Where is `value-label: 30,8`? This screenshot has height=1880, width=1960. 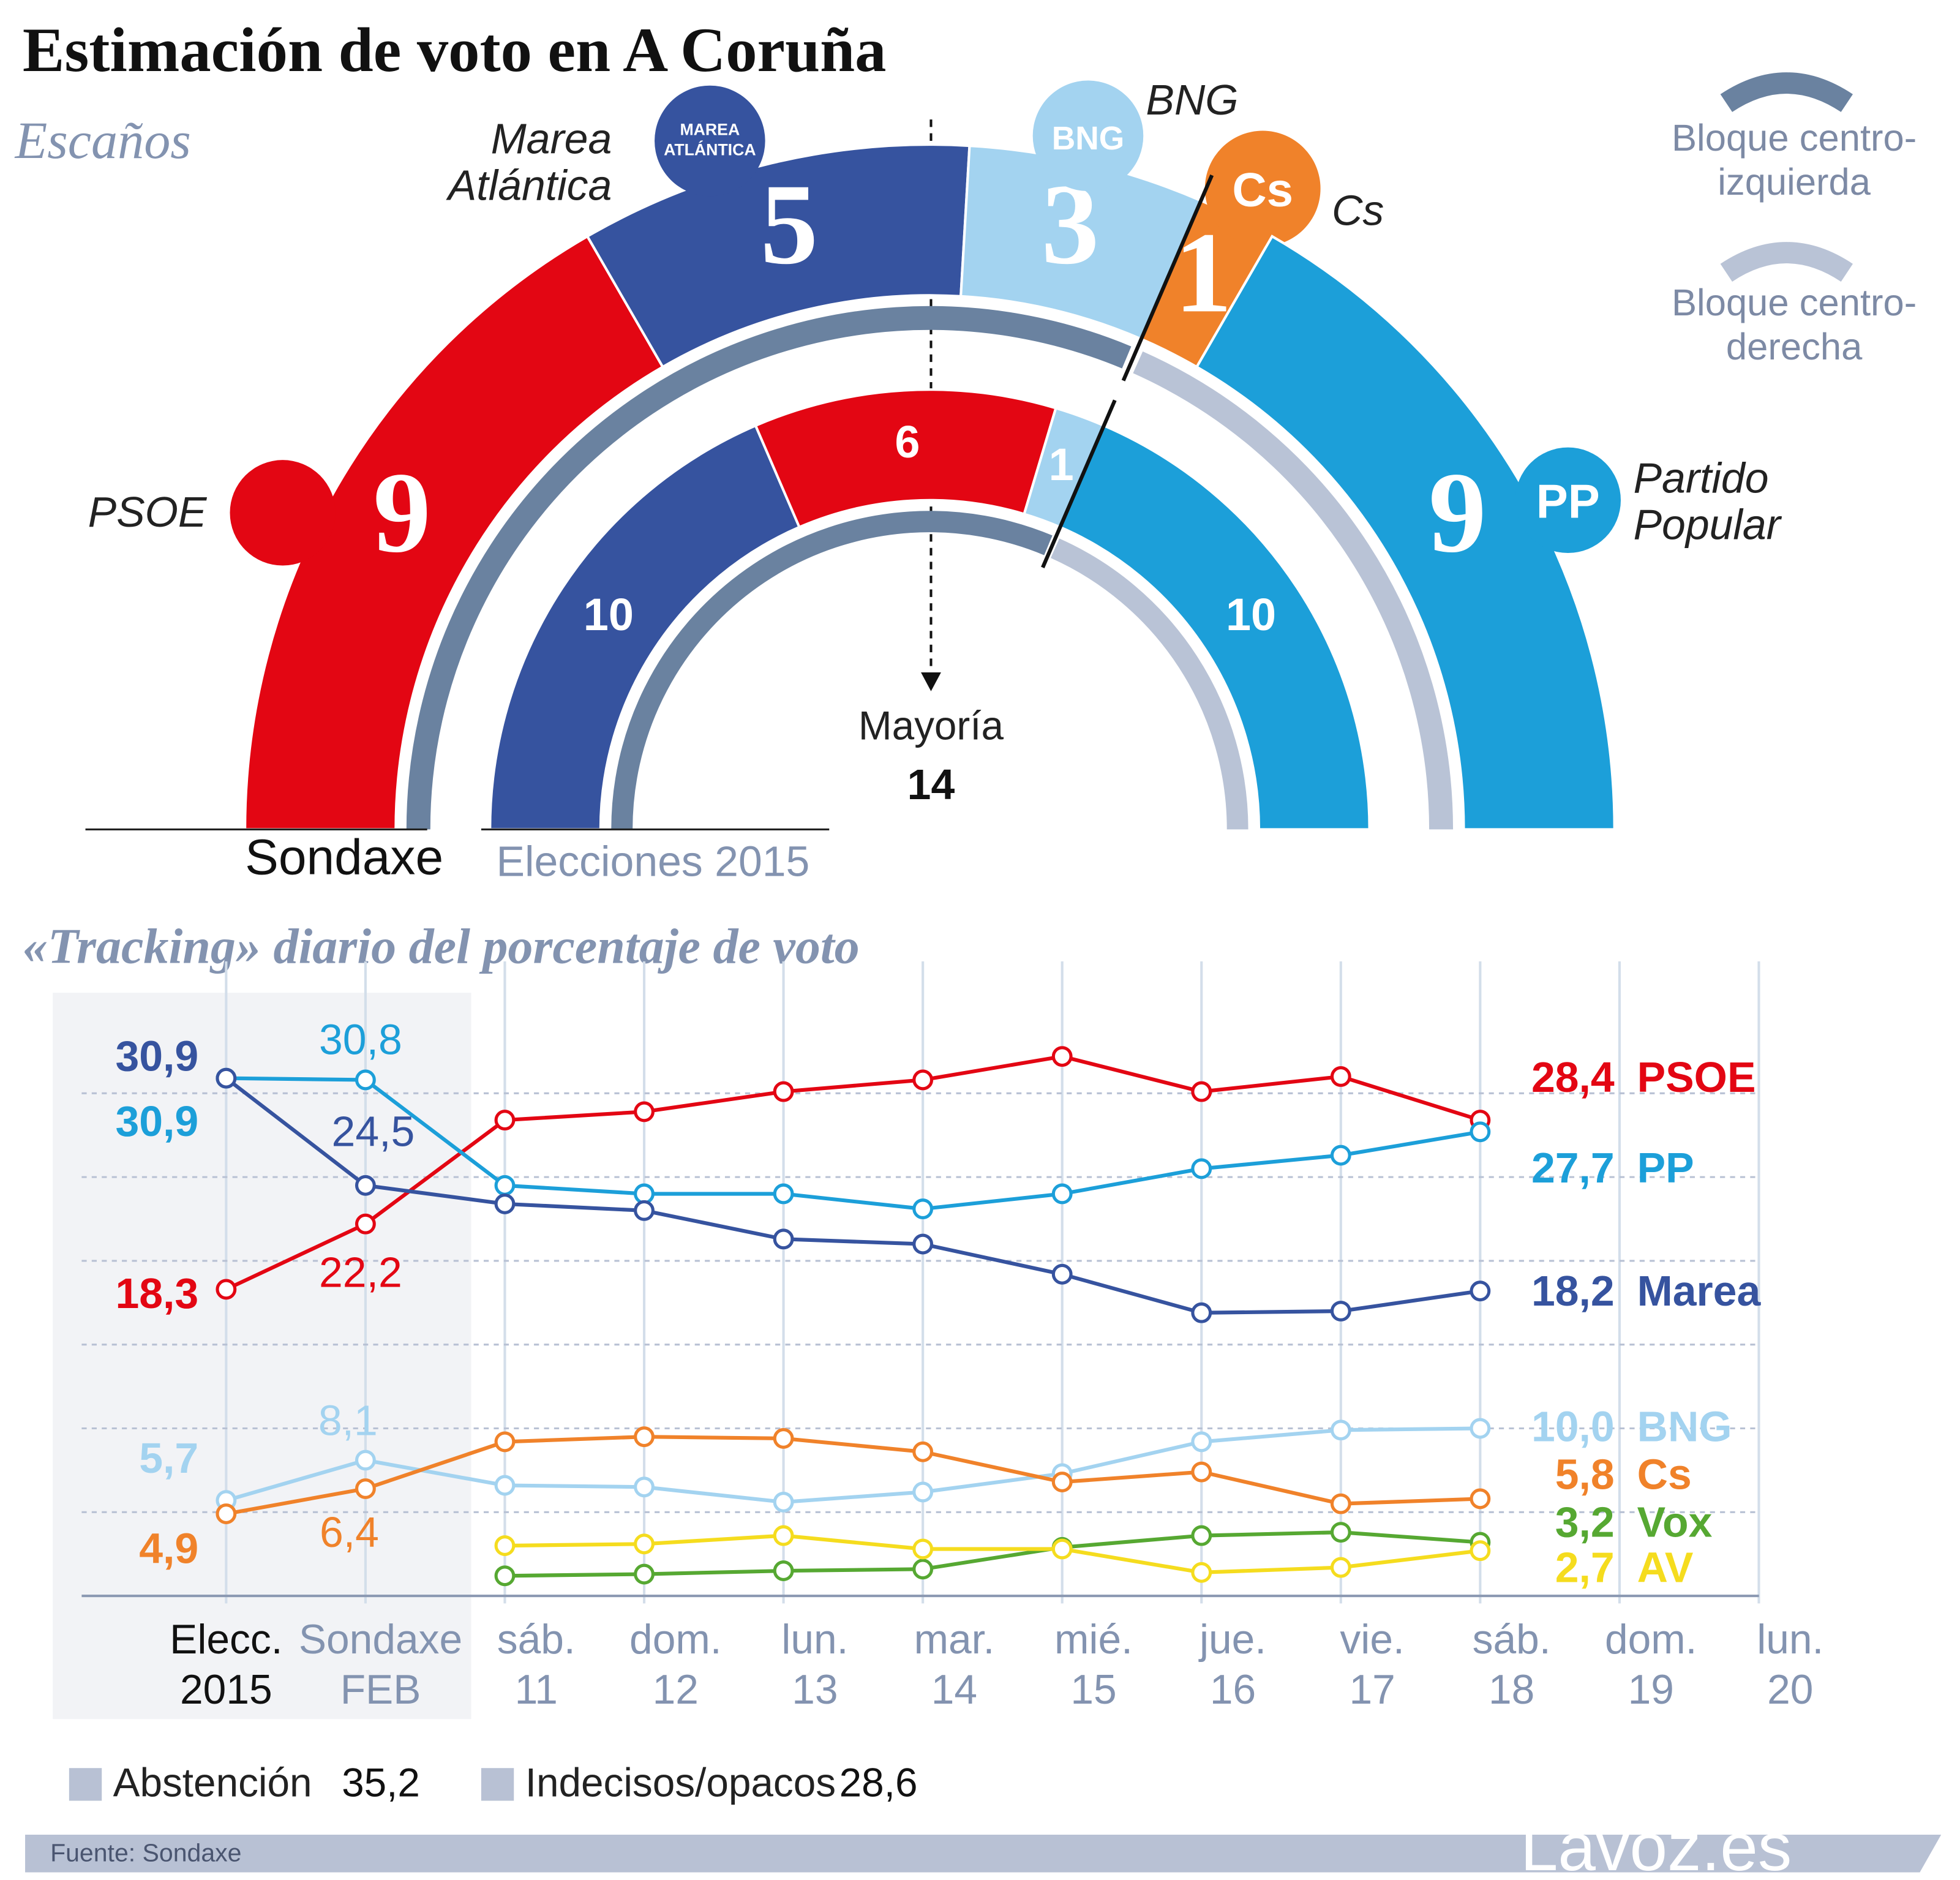
value-label: 30,8 is located at coordinates (360, 1040).